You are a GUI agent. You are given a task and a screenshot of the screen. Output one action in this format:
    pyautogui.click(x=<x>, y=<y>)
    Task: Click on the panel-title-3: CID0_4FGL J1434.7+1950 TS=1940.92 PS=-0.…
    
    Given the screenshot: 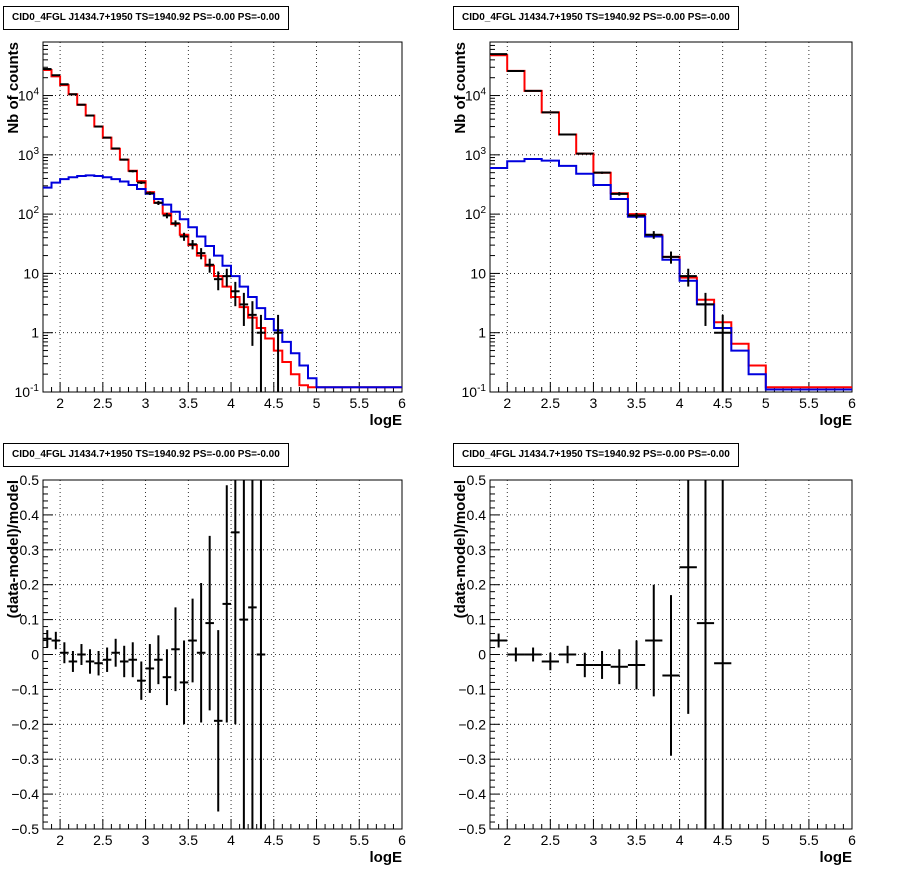 What is the action you would take?
    pyautogui.click(x=146, y=455)
    